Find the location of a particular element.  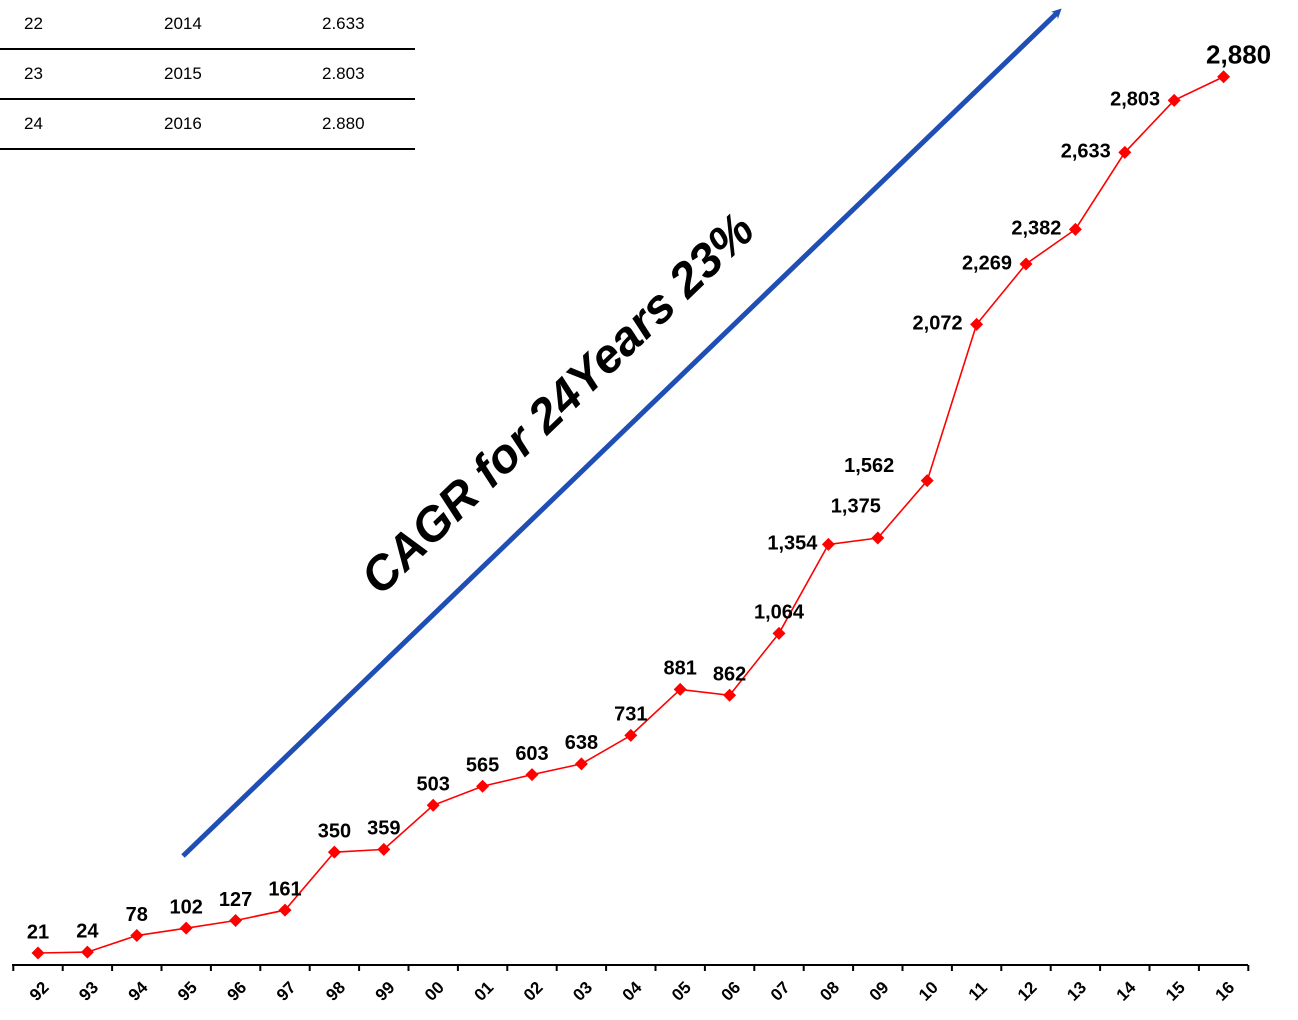

data-label: 2,803 is located at coordinates (1135, 100).